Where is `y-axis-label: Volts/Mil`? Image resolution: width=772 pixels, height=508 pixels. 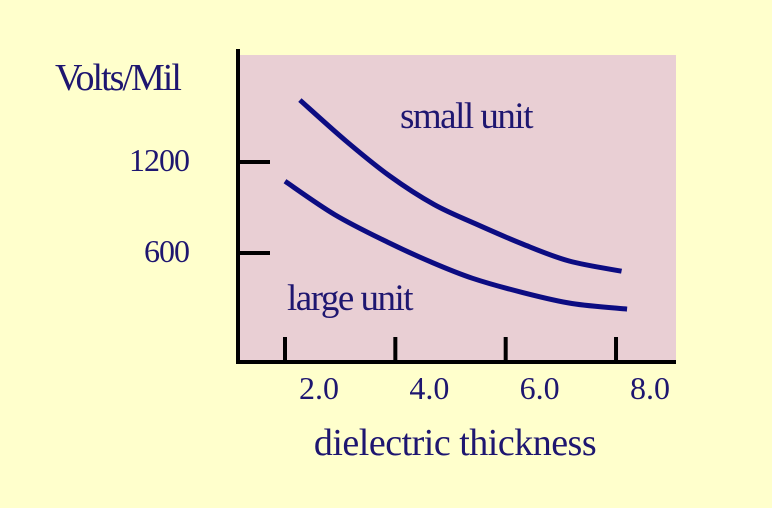
y-axis-label: Volts/Mil is located at coordinates (118, 78).